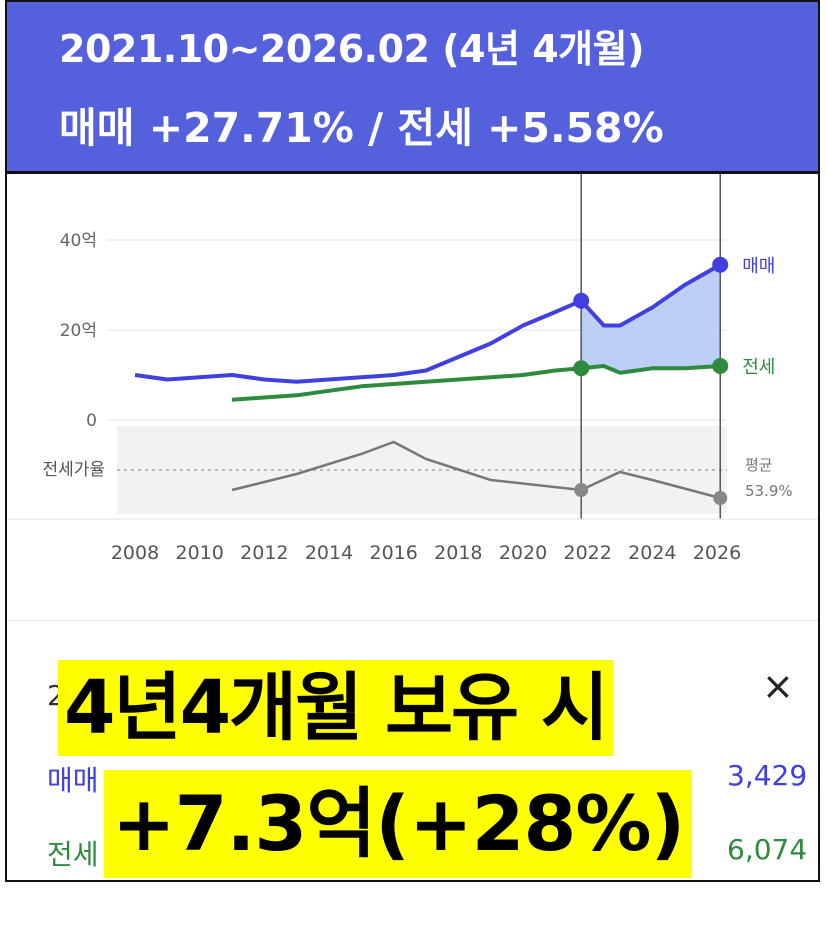 The height and width of the screenshot is (942, 827). I want to click on ratio-series-label: 전세가율, so click(73, 470).